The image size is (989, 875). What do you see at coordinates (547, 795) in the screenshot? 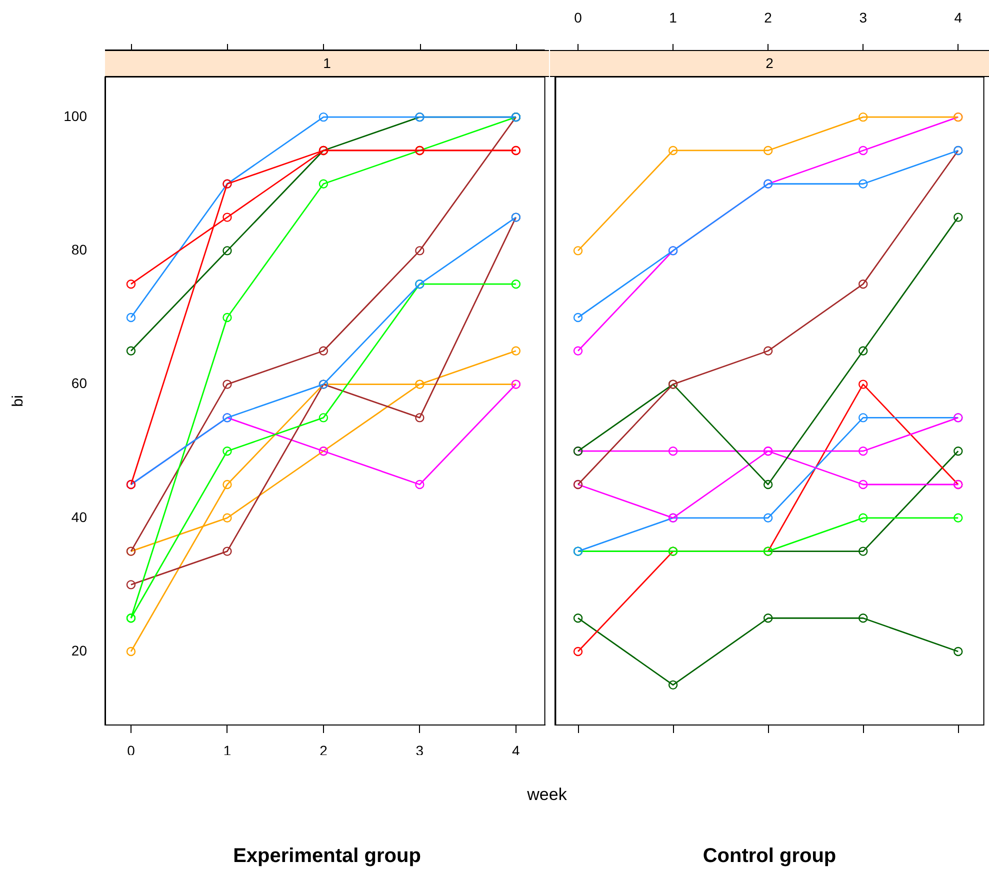
I see `x-axis-title: week` at bounding box center [547, 795].